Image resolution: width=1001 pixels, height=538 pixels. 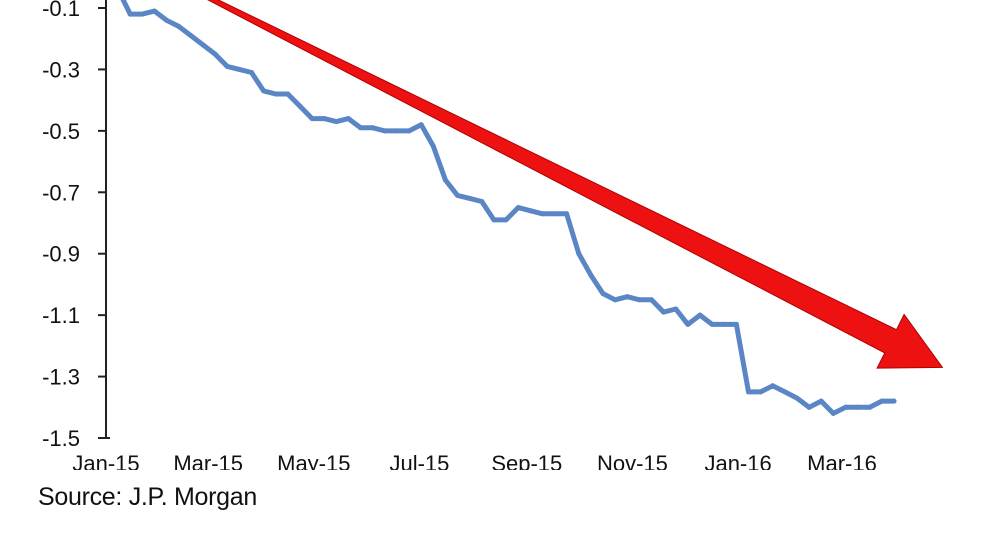 I want to click on y-tick-label: -1.5, so click(x=61, y=438).